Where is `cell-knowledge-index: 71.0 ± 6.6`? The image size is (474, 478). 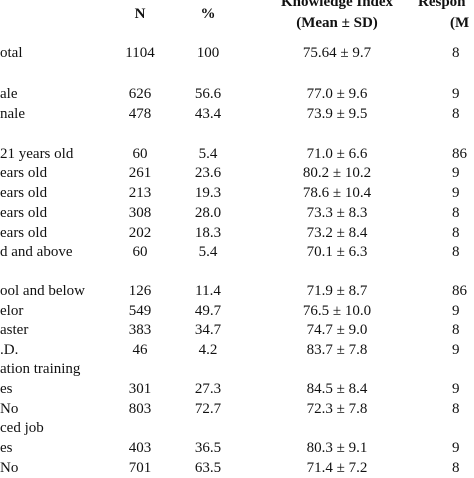 cell-knowledge-index: 71.0 ± 6.6 is located at coordinates (337, 154).